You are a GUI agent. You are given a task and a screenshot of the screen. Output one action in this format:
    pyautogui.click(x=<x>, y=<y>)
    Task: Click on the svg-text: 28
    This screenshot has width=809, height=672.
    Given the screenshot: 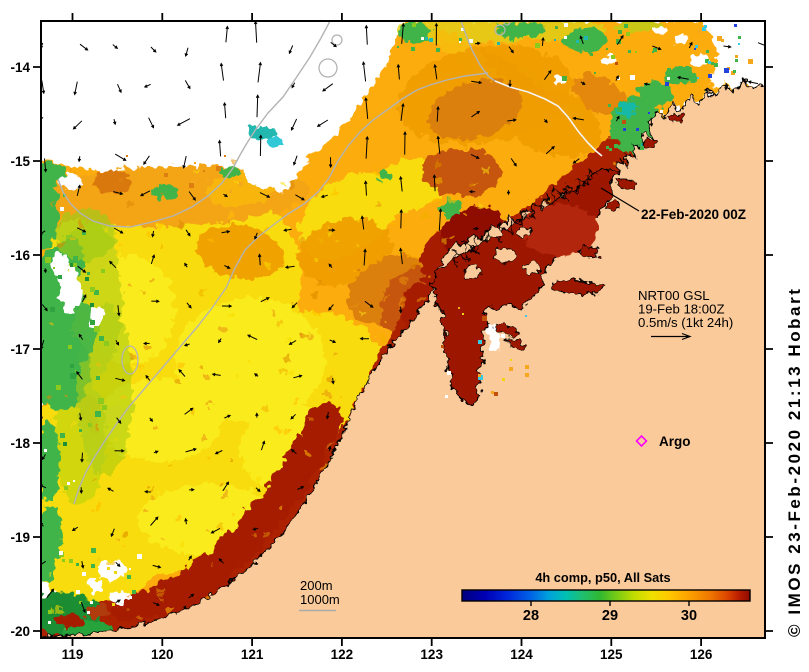 What is the action you would take?
    pyautogui.click(x=531, y=616)
    